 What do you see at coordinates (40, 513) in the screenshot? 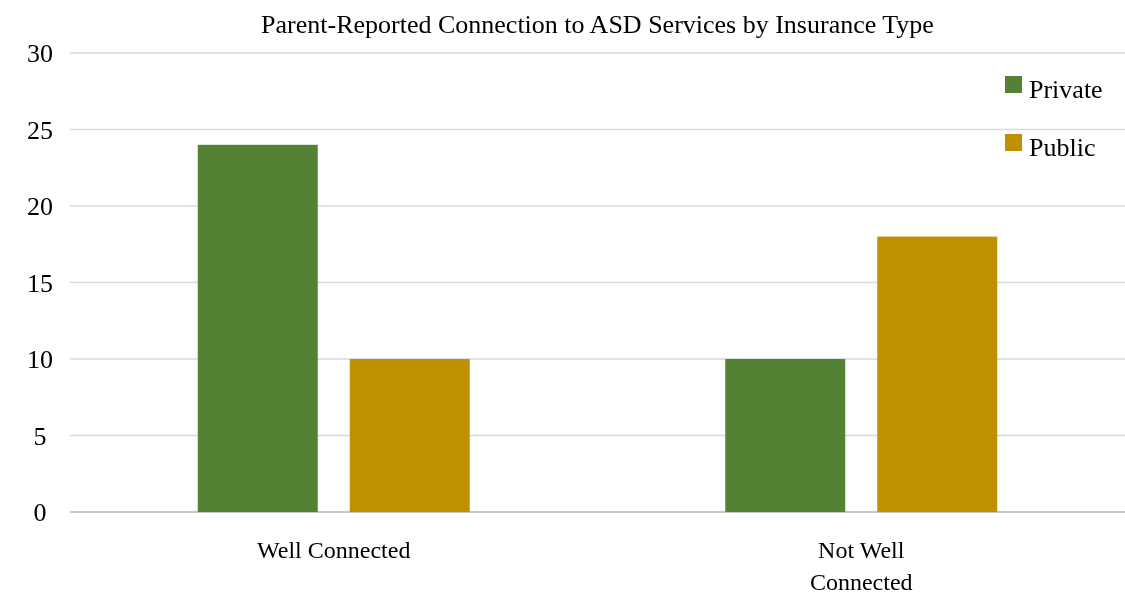
I see `y-tick-label: 0` at bounding box center [40, 513].